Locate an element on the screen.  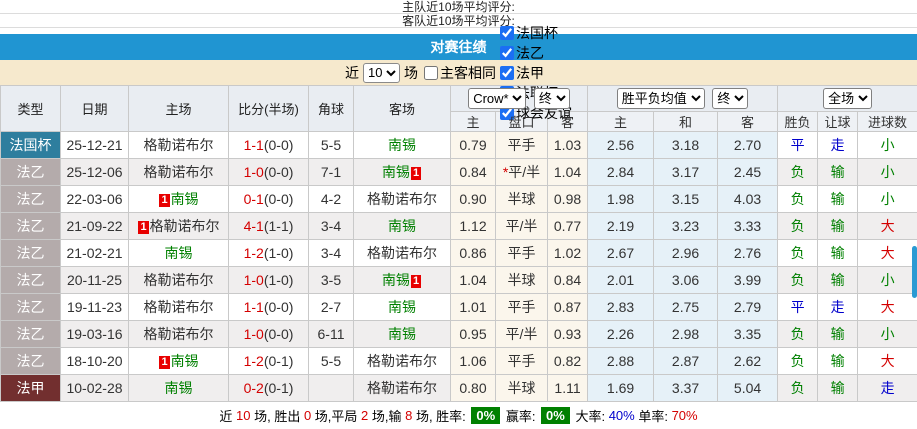
matches-label: 场 is located at coordinates (411, 73).